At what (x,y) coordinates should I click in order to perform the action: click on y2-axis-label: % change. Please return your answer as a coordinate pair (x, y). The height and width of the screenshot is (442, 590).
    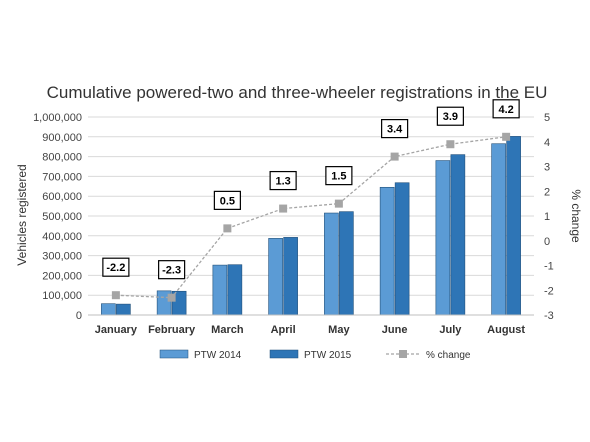
    Looking at the image, I should click on (576, 216).